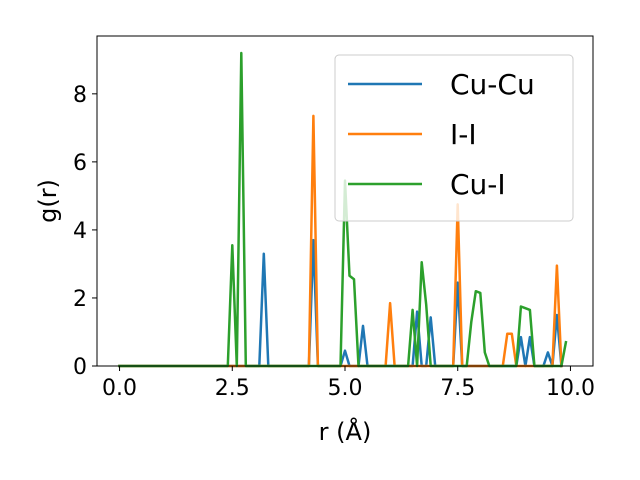 The image size is (640, 480). Describe the element at coordinates (345, 388) in the screenshot. I see `x-tick-label: 5.0` at that location.